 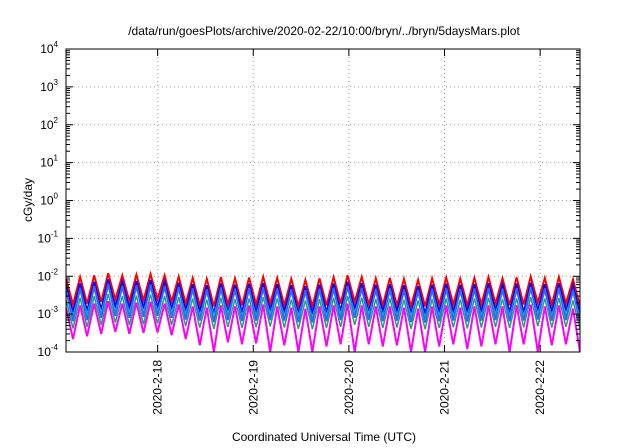 What do you see at coordinates (349, 387) in the screenshot?
I see `x-tick-label: 2020-2-20` at bounding box center [349, 387].